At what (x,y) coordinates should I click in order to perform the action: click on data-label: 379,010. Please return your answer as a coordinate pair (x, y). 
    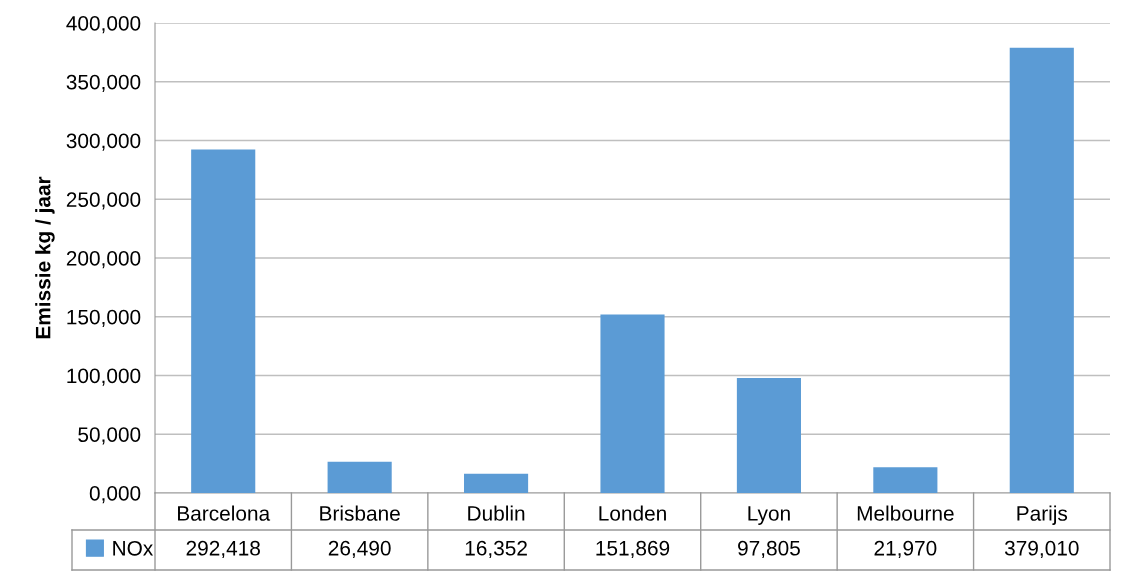
    Looking at the image, I should click on (1041, 549).